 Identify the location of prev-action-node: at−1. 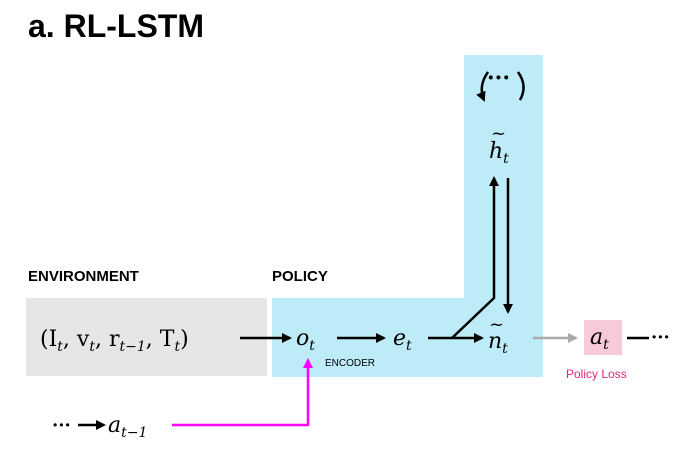
(127, 427).